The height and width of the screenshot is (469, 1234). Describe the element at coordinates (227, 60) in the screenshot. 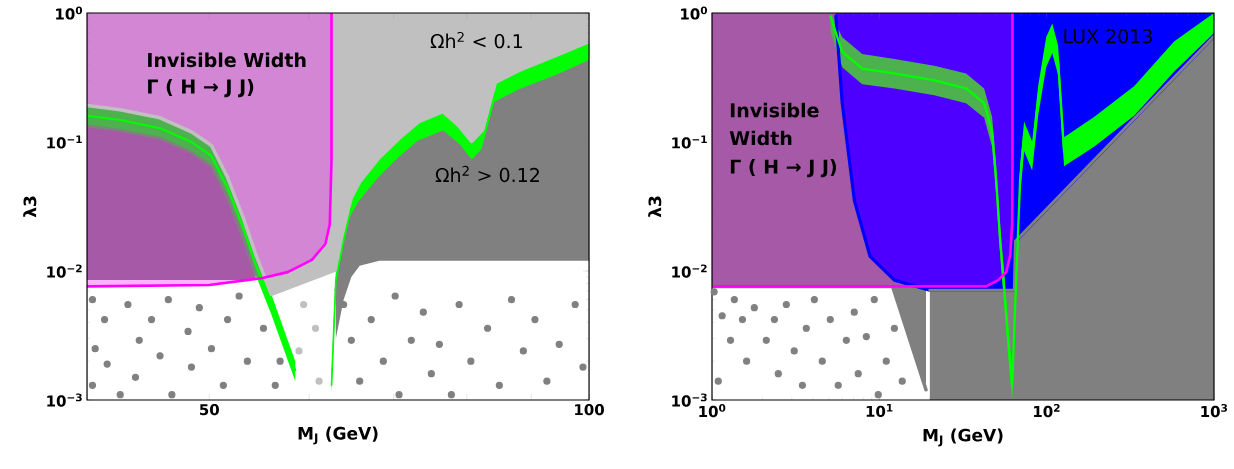

I see `annotation: Invisible Width` at that location.